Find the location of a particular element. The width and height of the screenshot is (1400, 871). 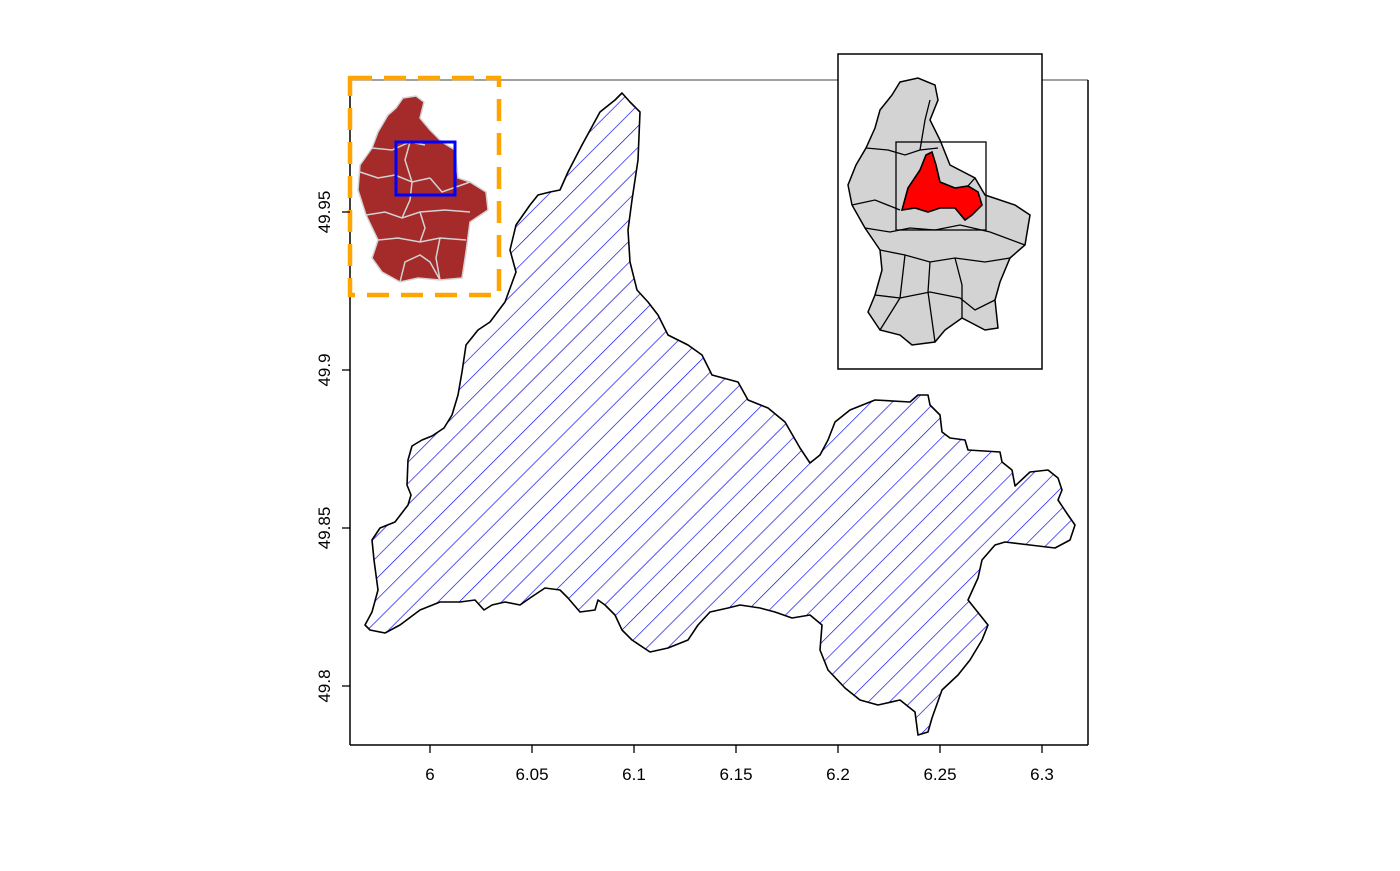

inset-left is located at coordinates (424, 186).